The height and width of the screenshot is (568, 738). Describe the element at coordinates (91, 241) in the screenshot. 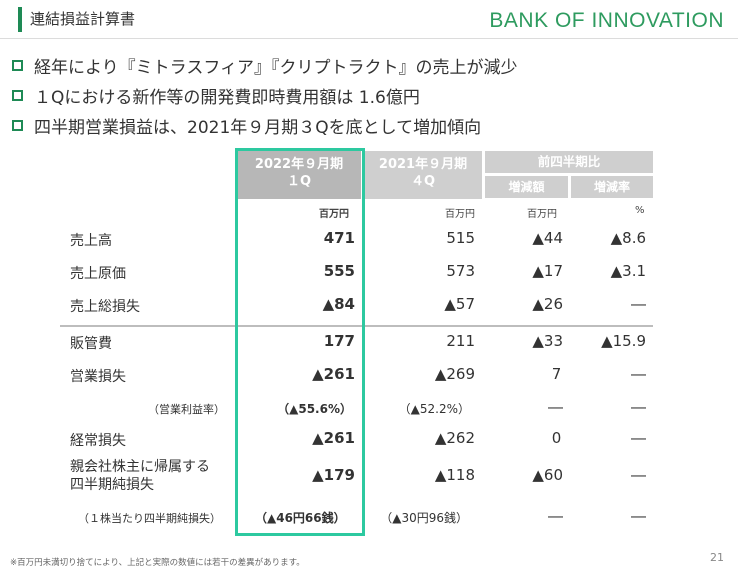

I see `row-label-sales: 売上高` at that location.